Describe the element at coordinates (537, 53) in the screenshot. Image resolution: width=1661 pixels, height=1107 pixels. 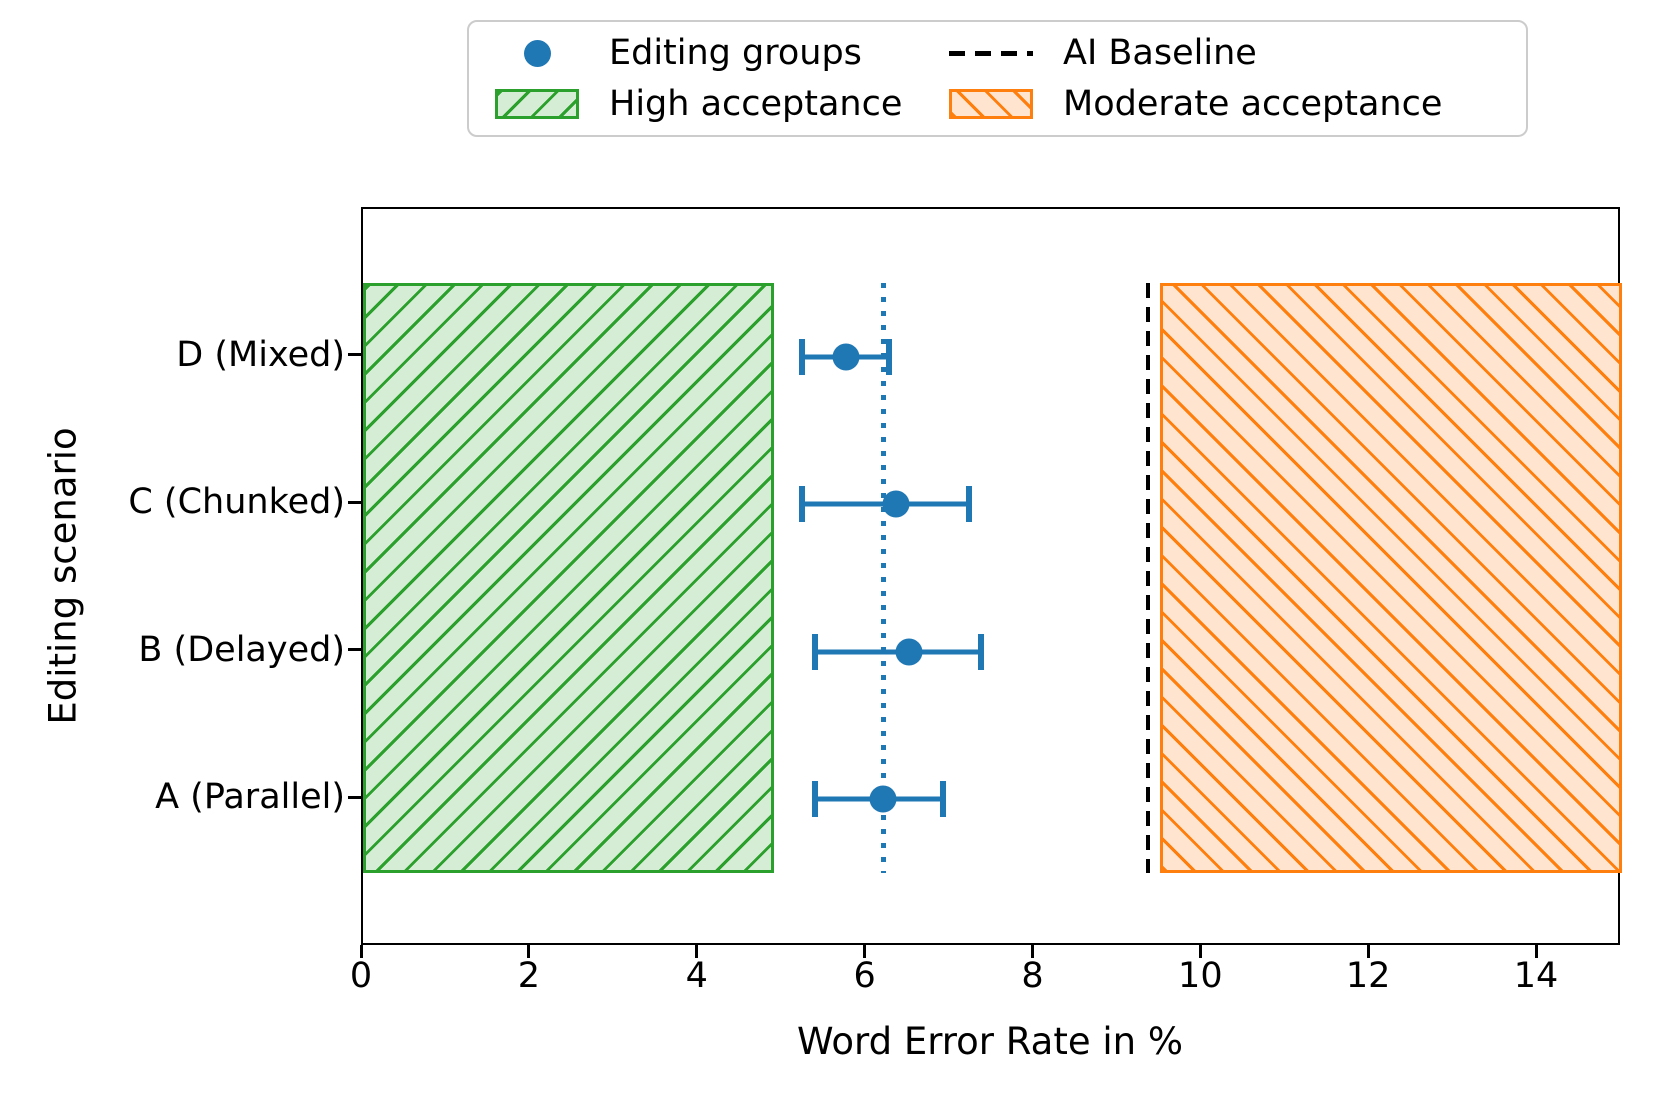
I see `legend-dot-icon` at that location.